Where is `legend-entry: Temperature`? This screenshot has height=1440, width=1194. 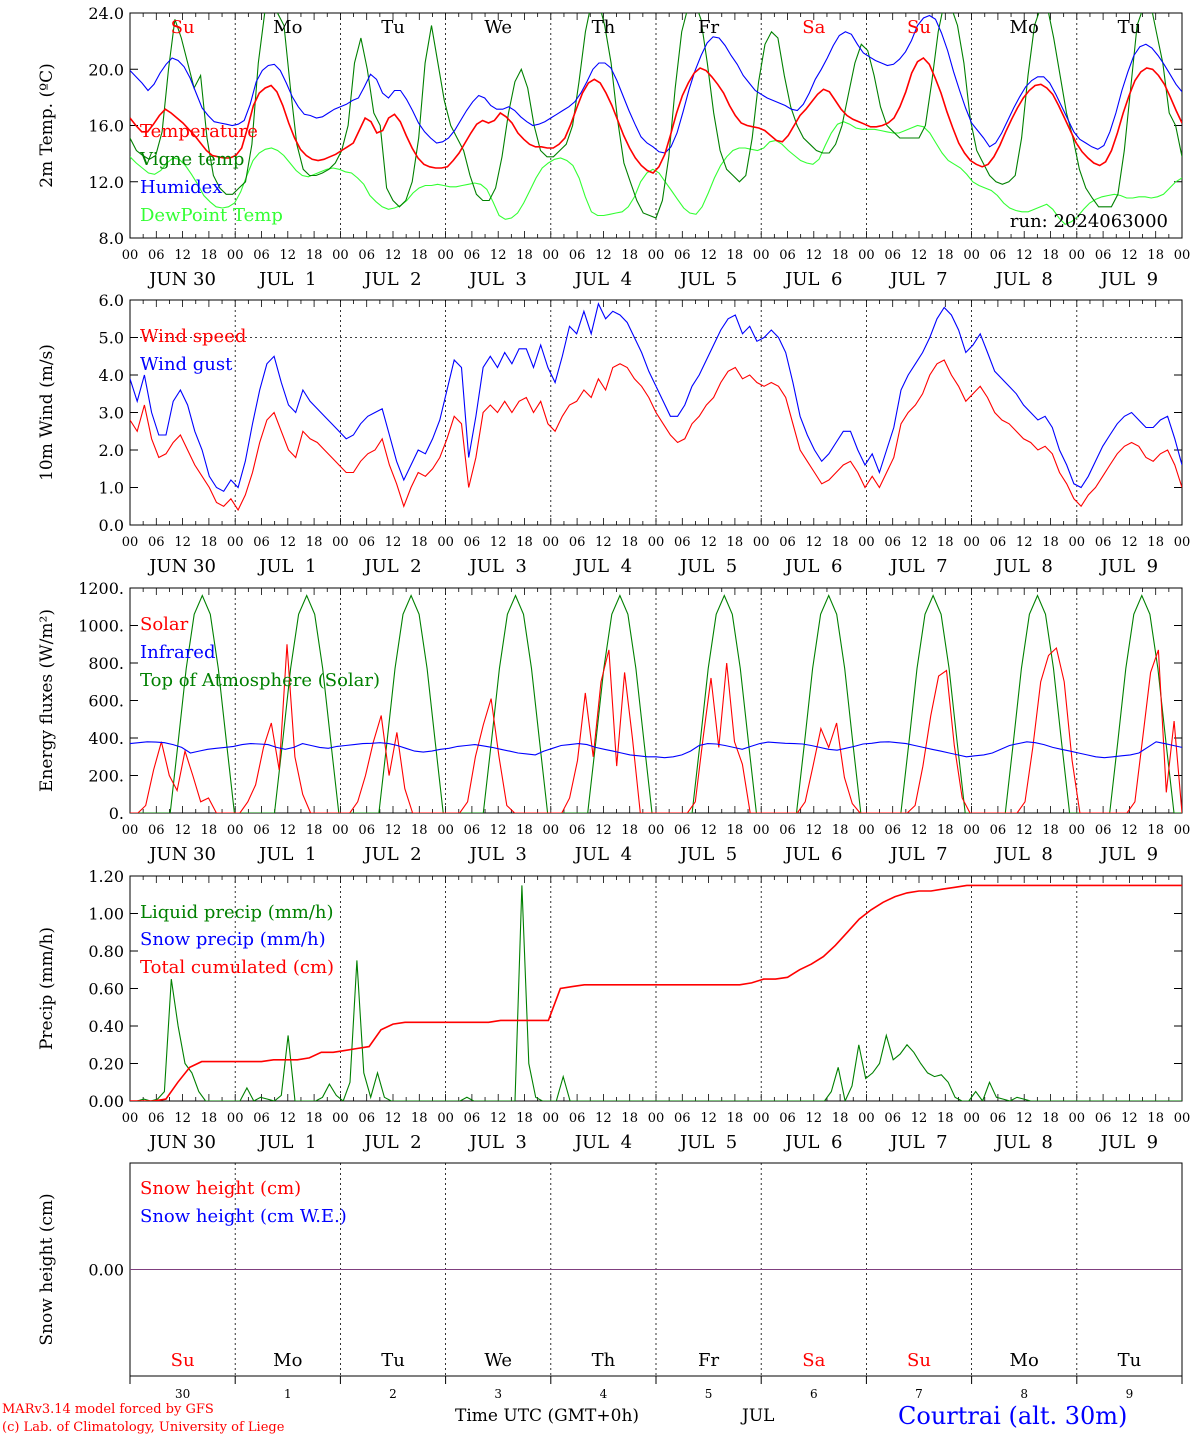
legend-entry: Temperature is located at coordinates (199, 131).